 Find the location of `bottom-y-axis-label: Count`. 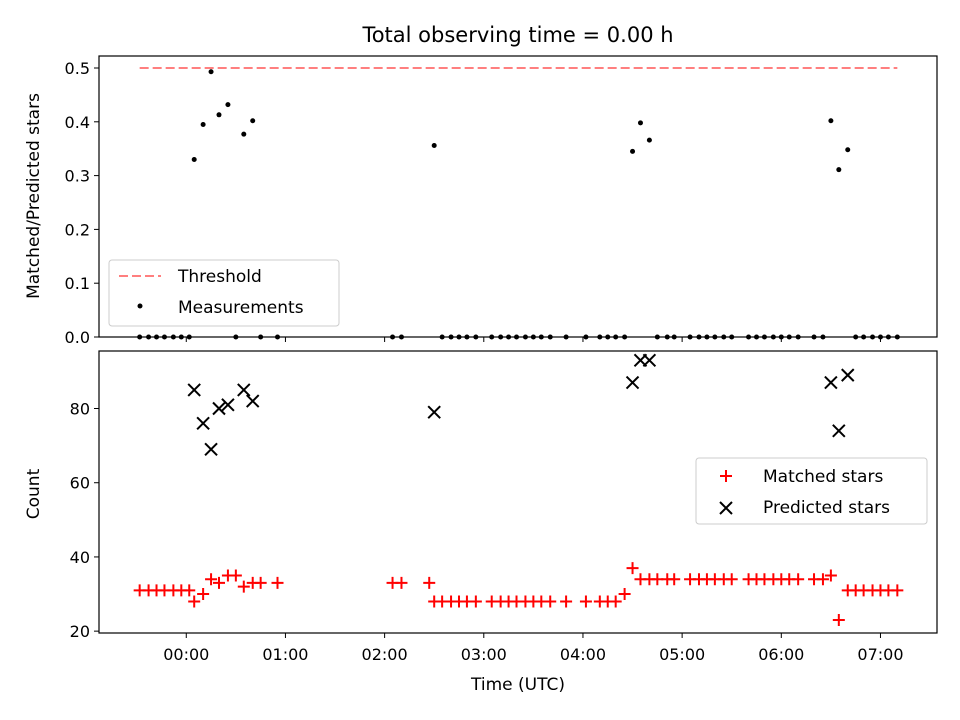

bottom-y-axis-label: Count is located at coordinates (34, 493).